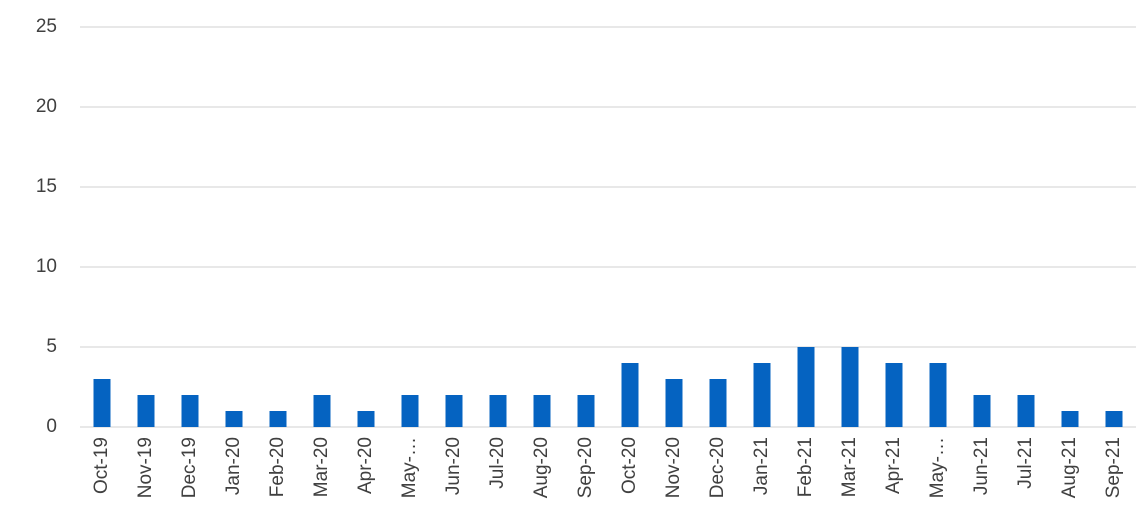 Image resolution: width=1142 pixels, height=523 pixels. I want to click on x-tick-label: Jan-20, so click(233, 466).